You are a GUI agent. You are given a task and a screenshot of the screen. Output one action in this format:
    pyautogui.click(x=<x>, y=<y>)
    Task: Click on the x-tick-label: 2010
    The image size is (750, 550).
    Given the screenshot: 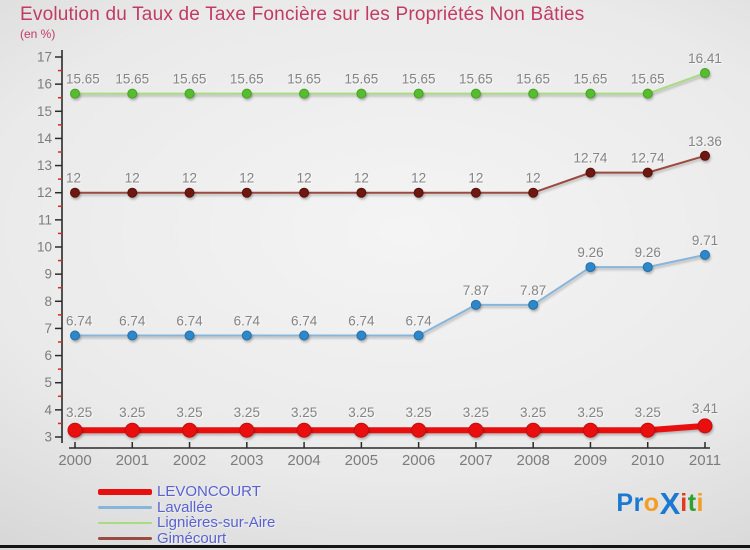 What is the action you would take?
    pyautogui.click(x=647, y=460)
    